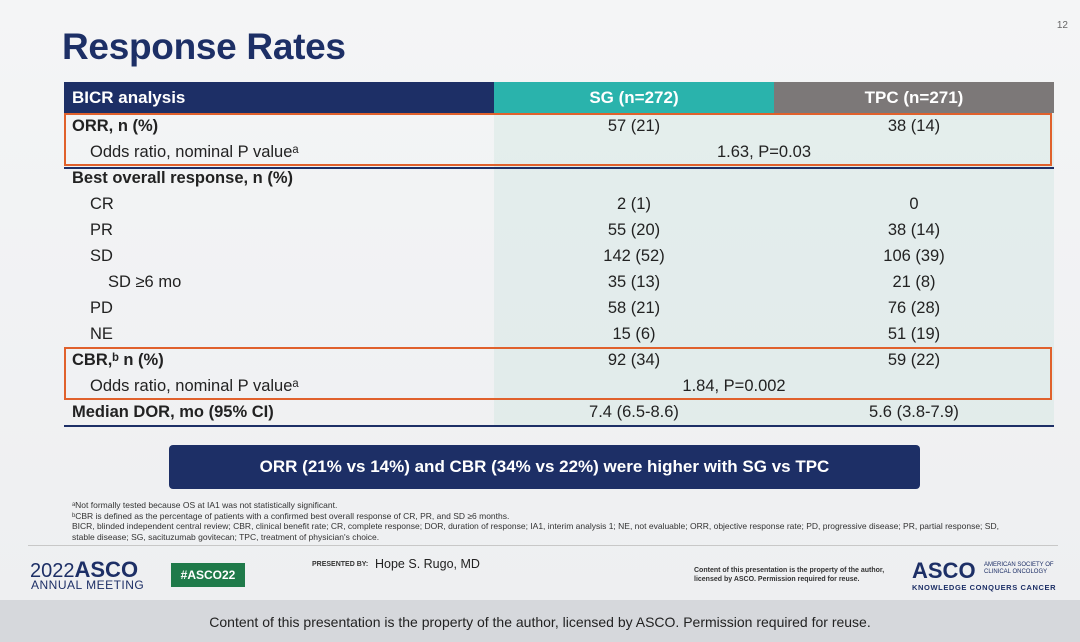 Image resolution: width=1080 pixels, height=642 pixels. Describe the element at coordinates (634, 204) in the screenshot. I see `sg-value: 2 (1)` at that location.